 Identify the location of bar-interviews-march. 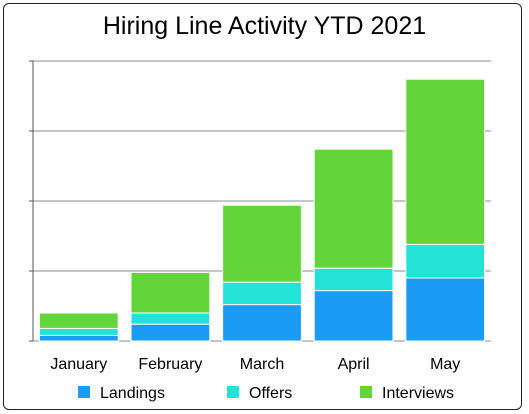
(262, 243).